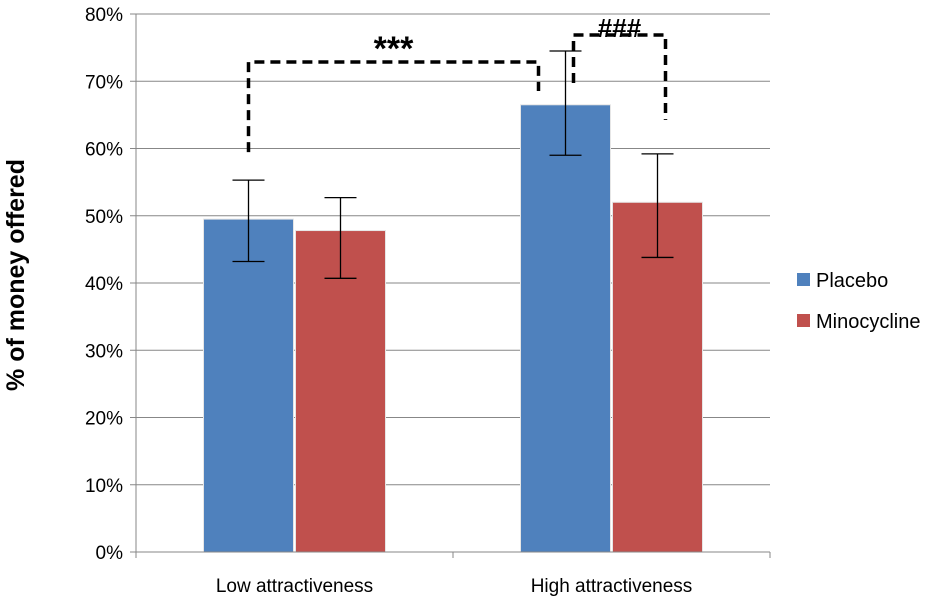 The width and height of the screenshot is (946, 603). I want to click on y-tick-label: 40%, so click(104, 284).